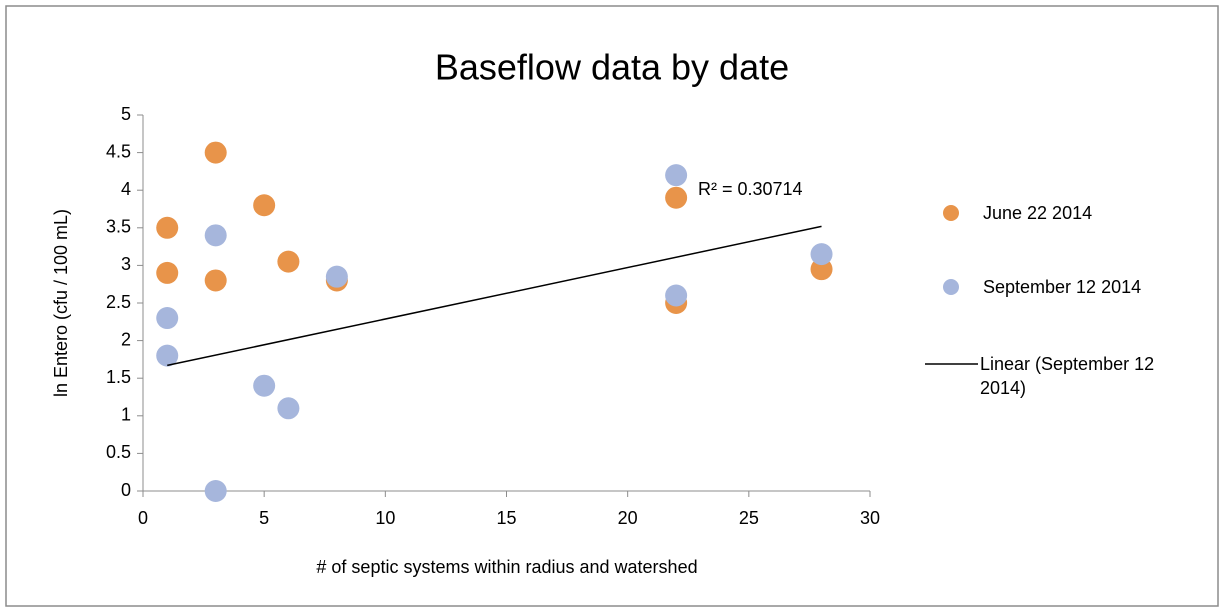  What do you see at coordinates (126, 114) in the screenshot?
I see `y-tick-label: 5` at bounding box center [126, 114].